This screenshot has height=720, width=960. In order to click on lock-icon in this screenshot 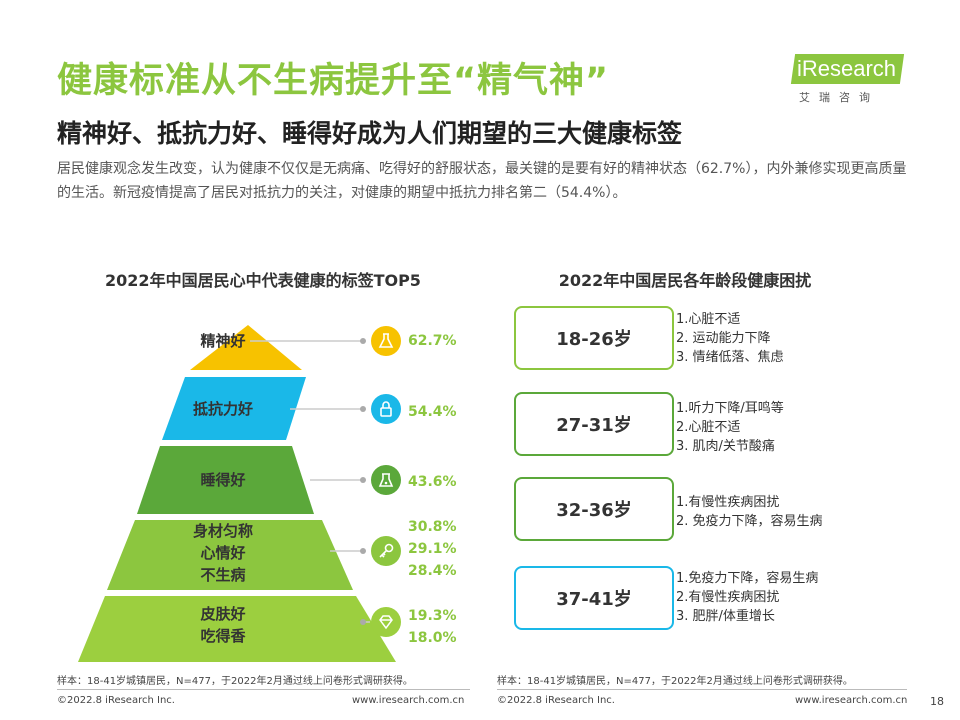, I will do `click(386, 409)`.